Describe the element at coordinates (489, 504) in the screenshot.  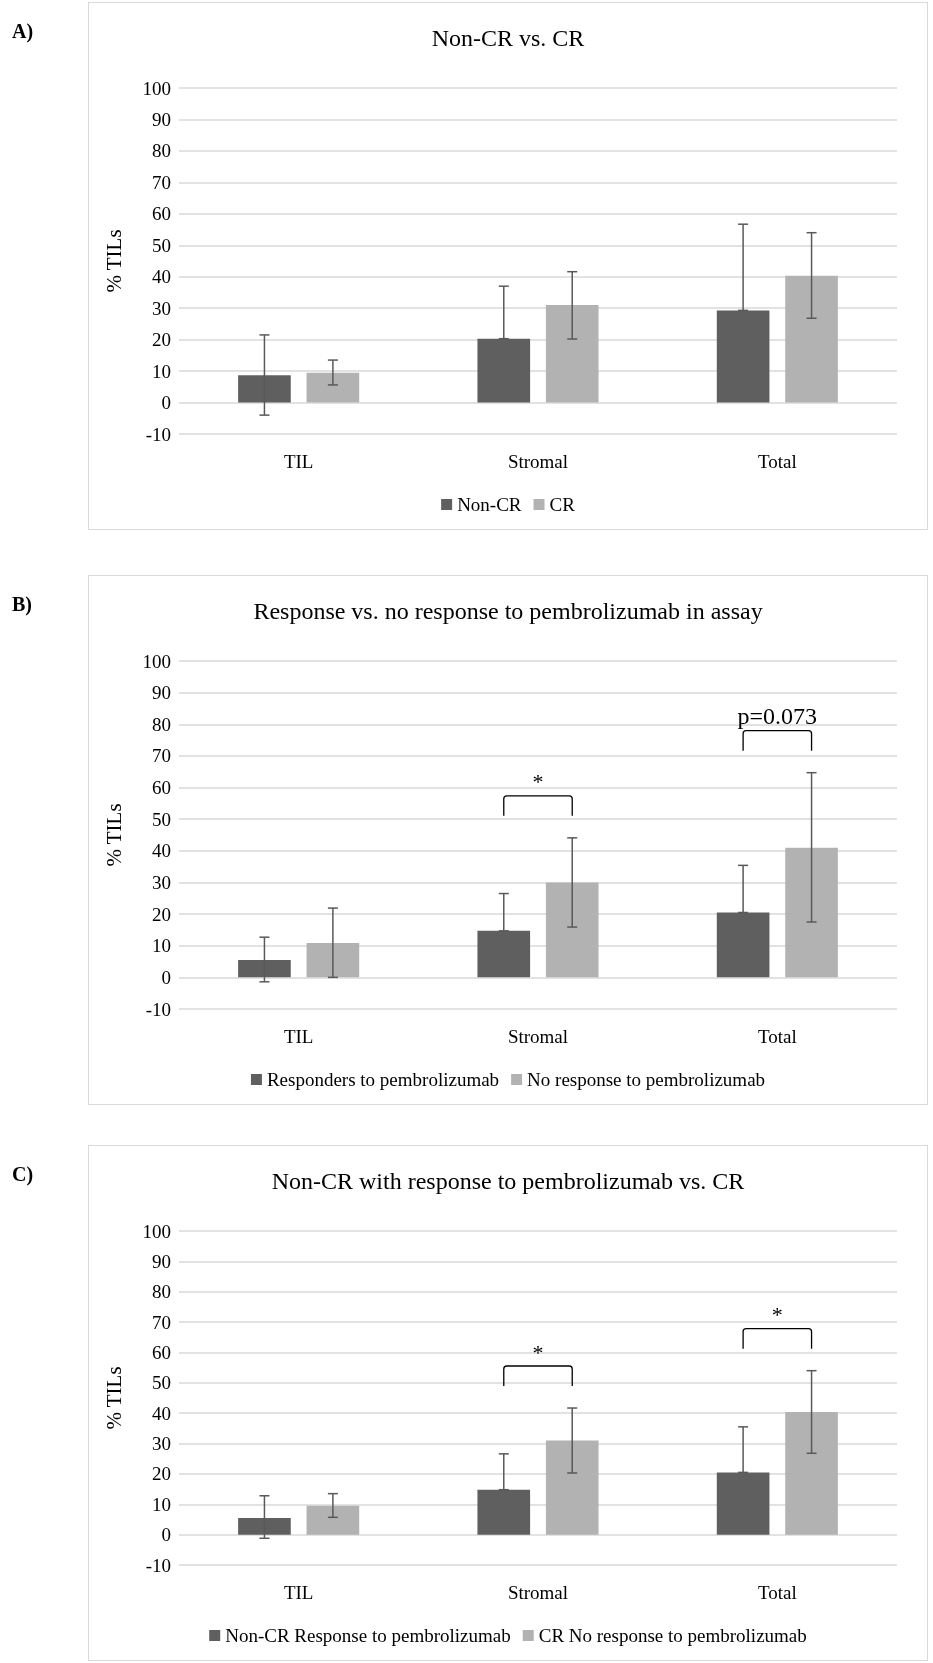
I see `legend-label: Non-CR` at that location.